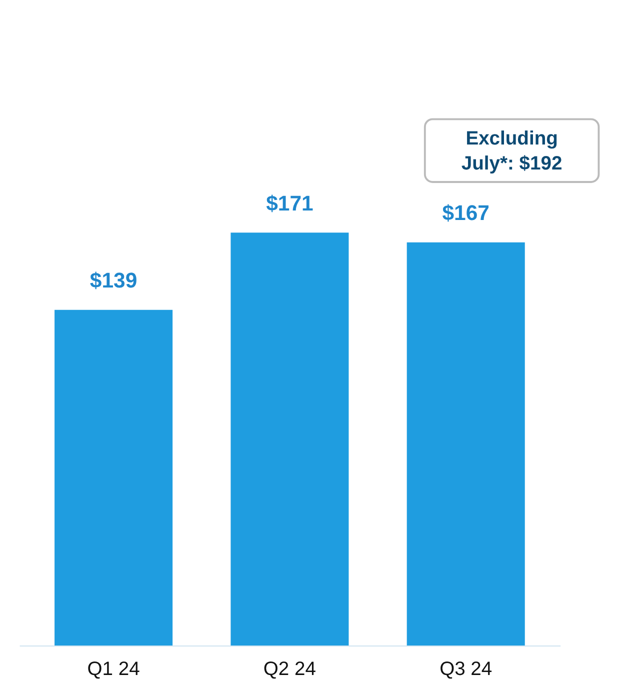 This screenshot has height=687, width=619. What do you see at coordinates (290, 203) in the screenshot?
I see `data-label: $171` at bounding box center [290, 203].